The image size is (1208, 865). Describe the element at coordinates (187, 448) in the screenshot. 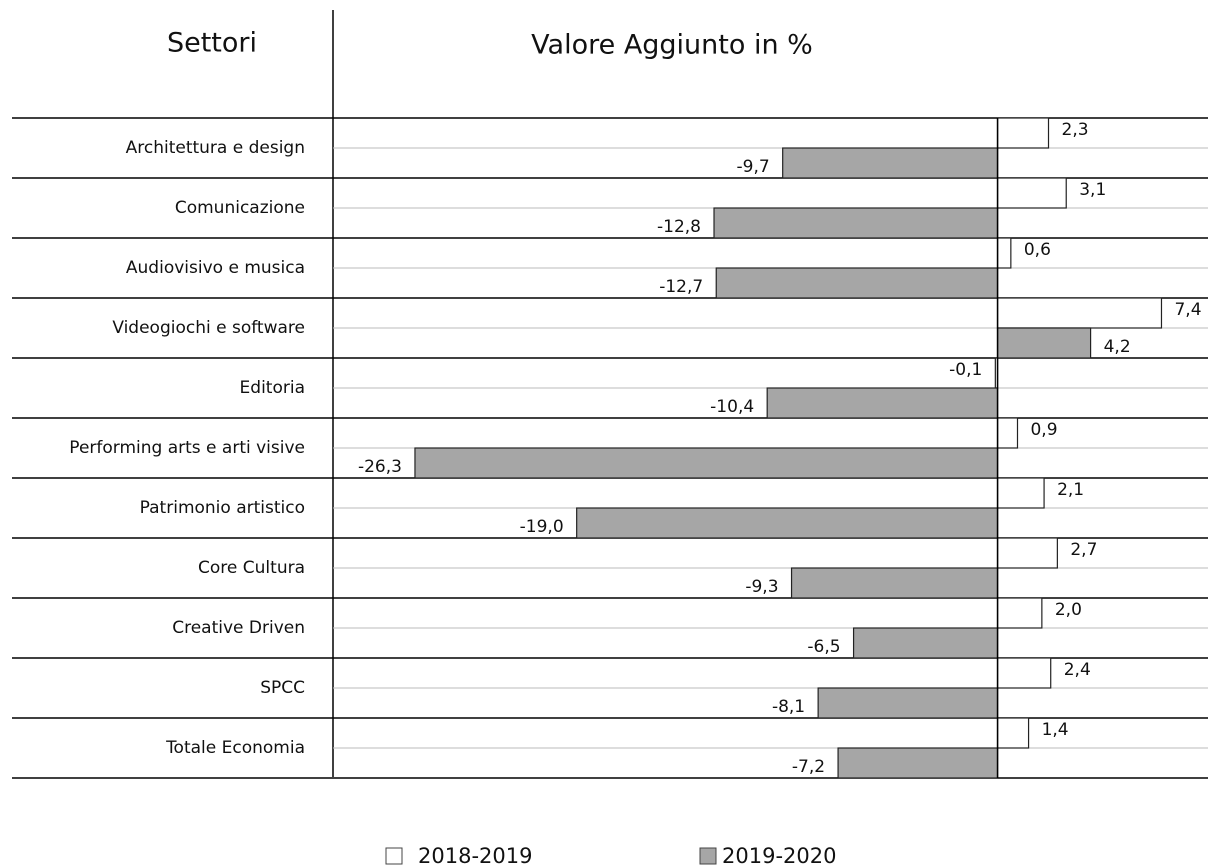

I see `category-label: Performing arts e arti visive` at that location.